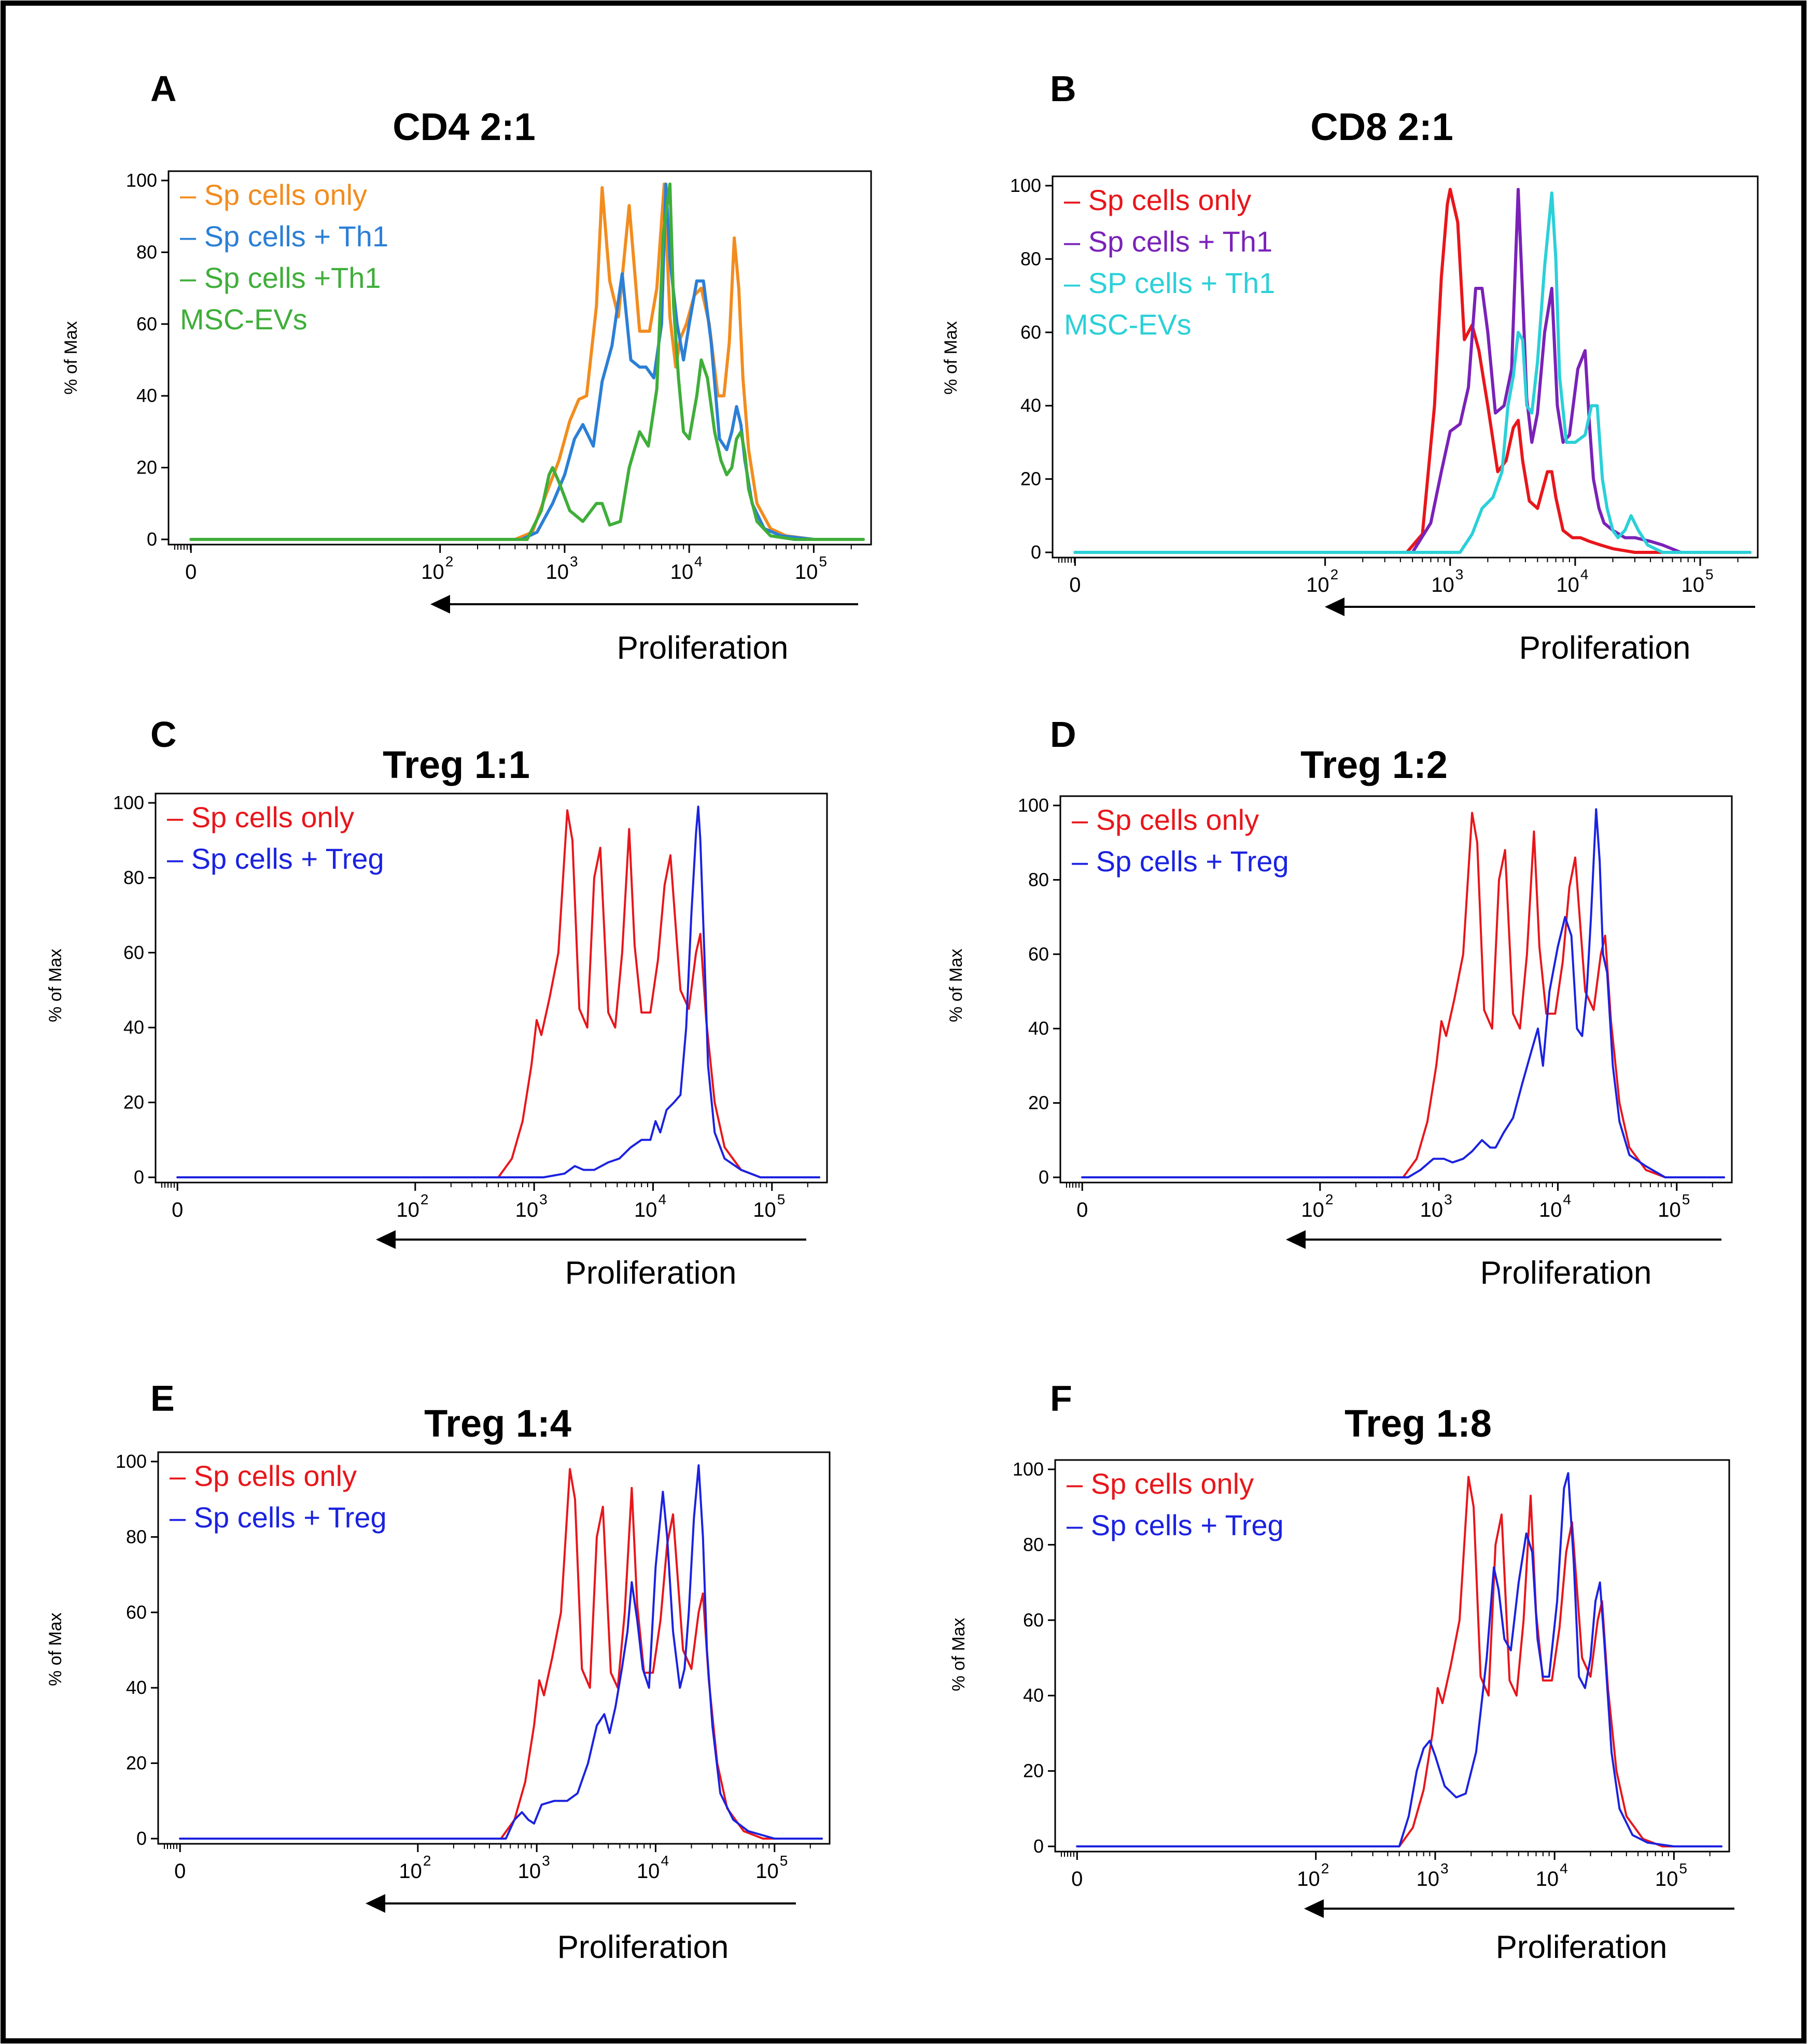 The height and width of the screenshot is (2044, 1807). I want to click on legend-entry-b-3: – SP cells + Th1 MSC-EVs, so click(1169, 304).